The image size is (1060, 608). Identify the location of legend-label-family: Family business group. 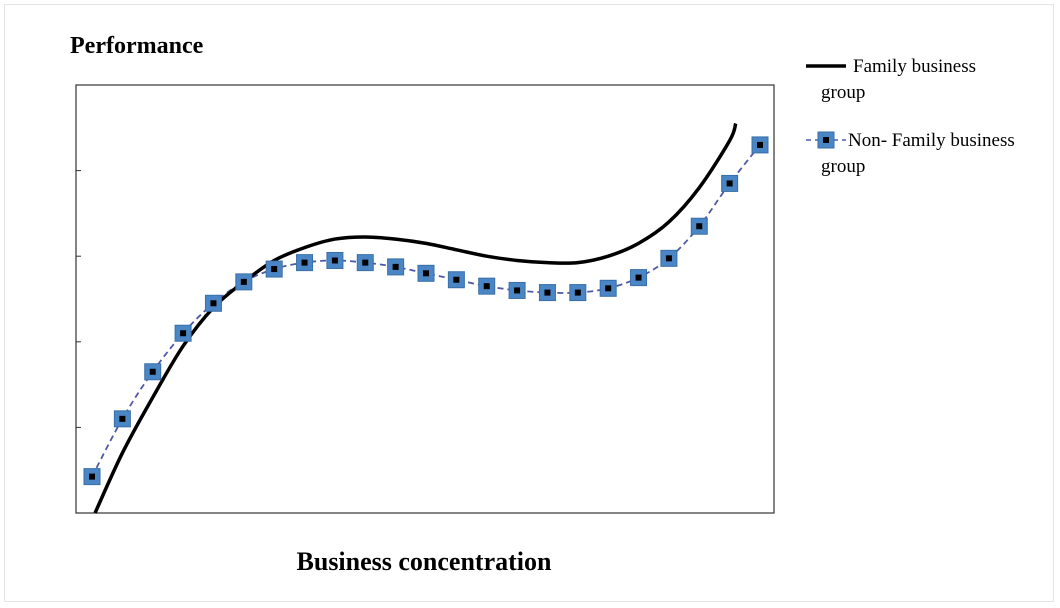
(901, 79).